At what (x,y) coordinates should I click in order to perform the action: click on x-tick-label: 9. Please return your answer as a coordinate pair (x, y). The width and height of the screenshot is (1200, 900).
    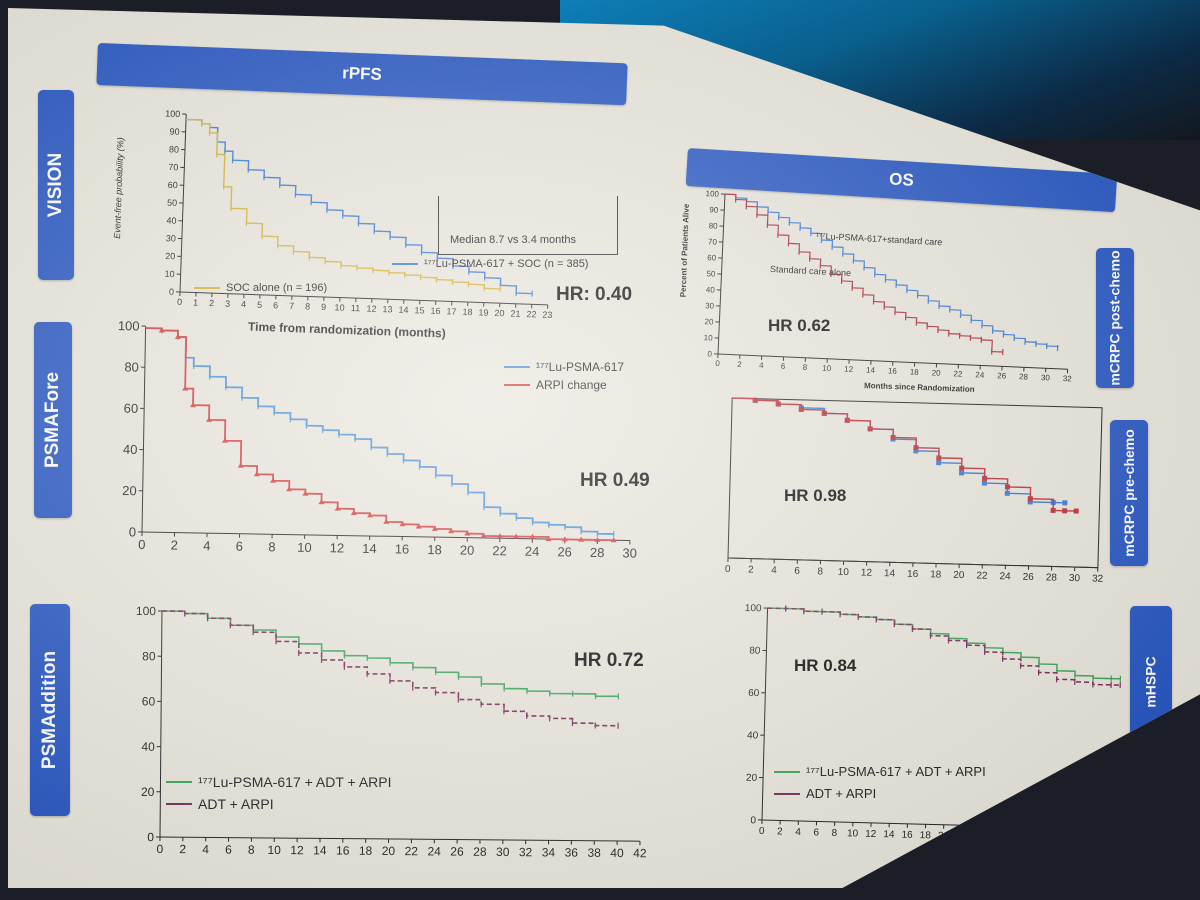
    Looking at the image, I should click on (323, 307).